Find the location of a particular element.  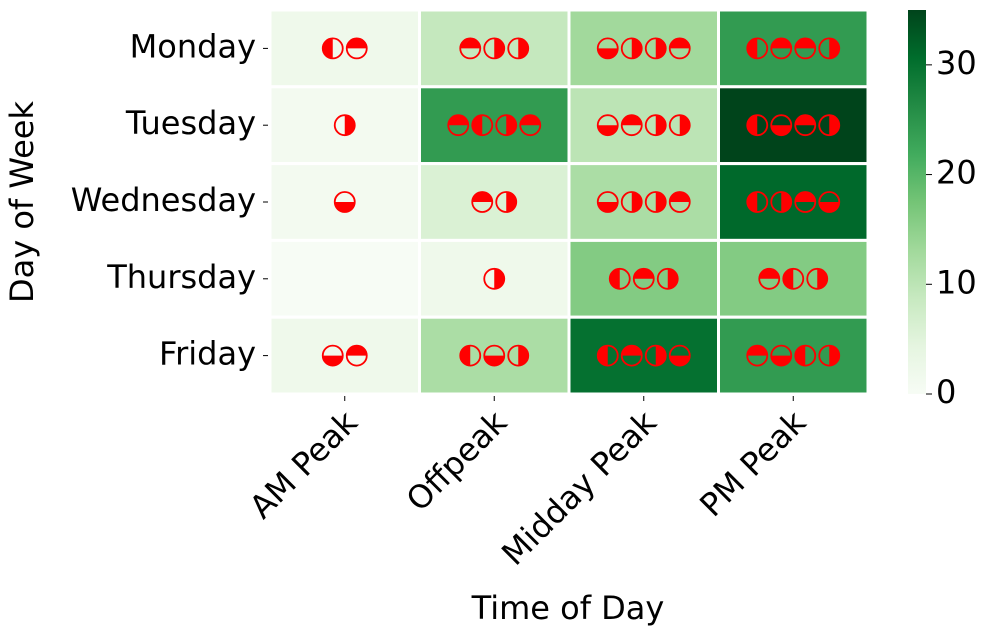

x-tick-label: Midday Peak is located at coordinates (579, 488).